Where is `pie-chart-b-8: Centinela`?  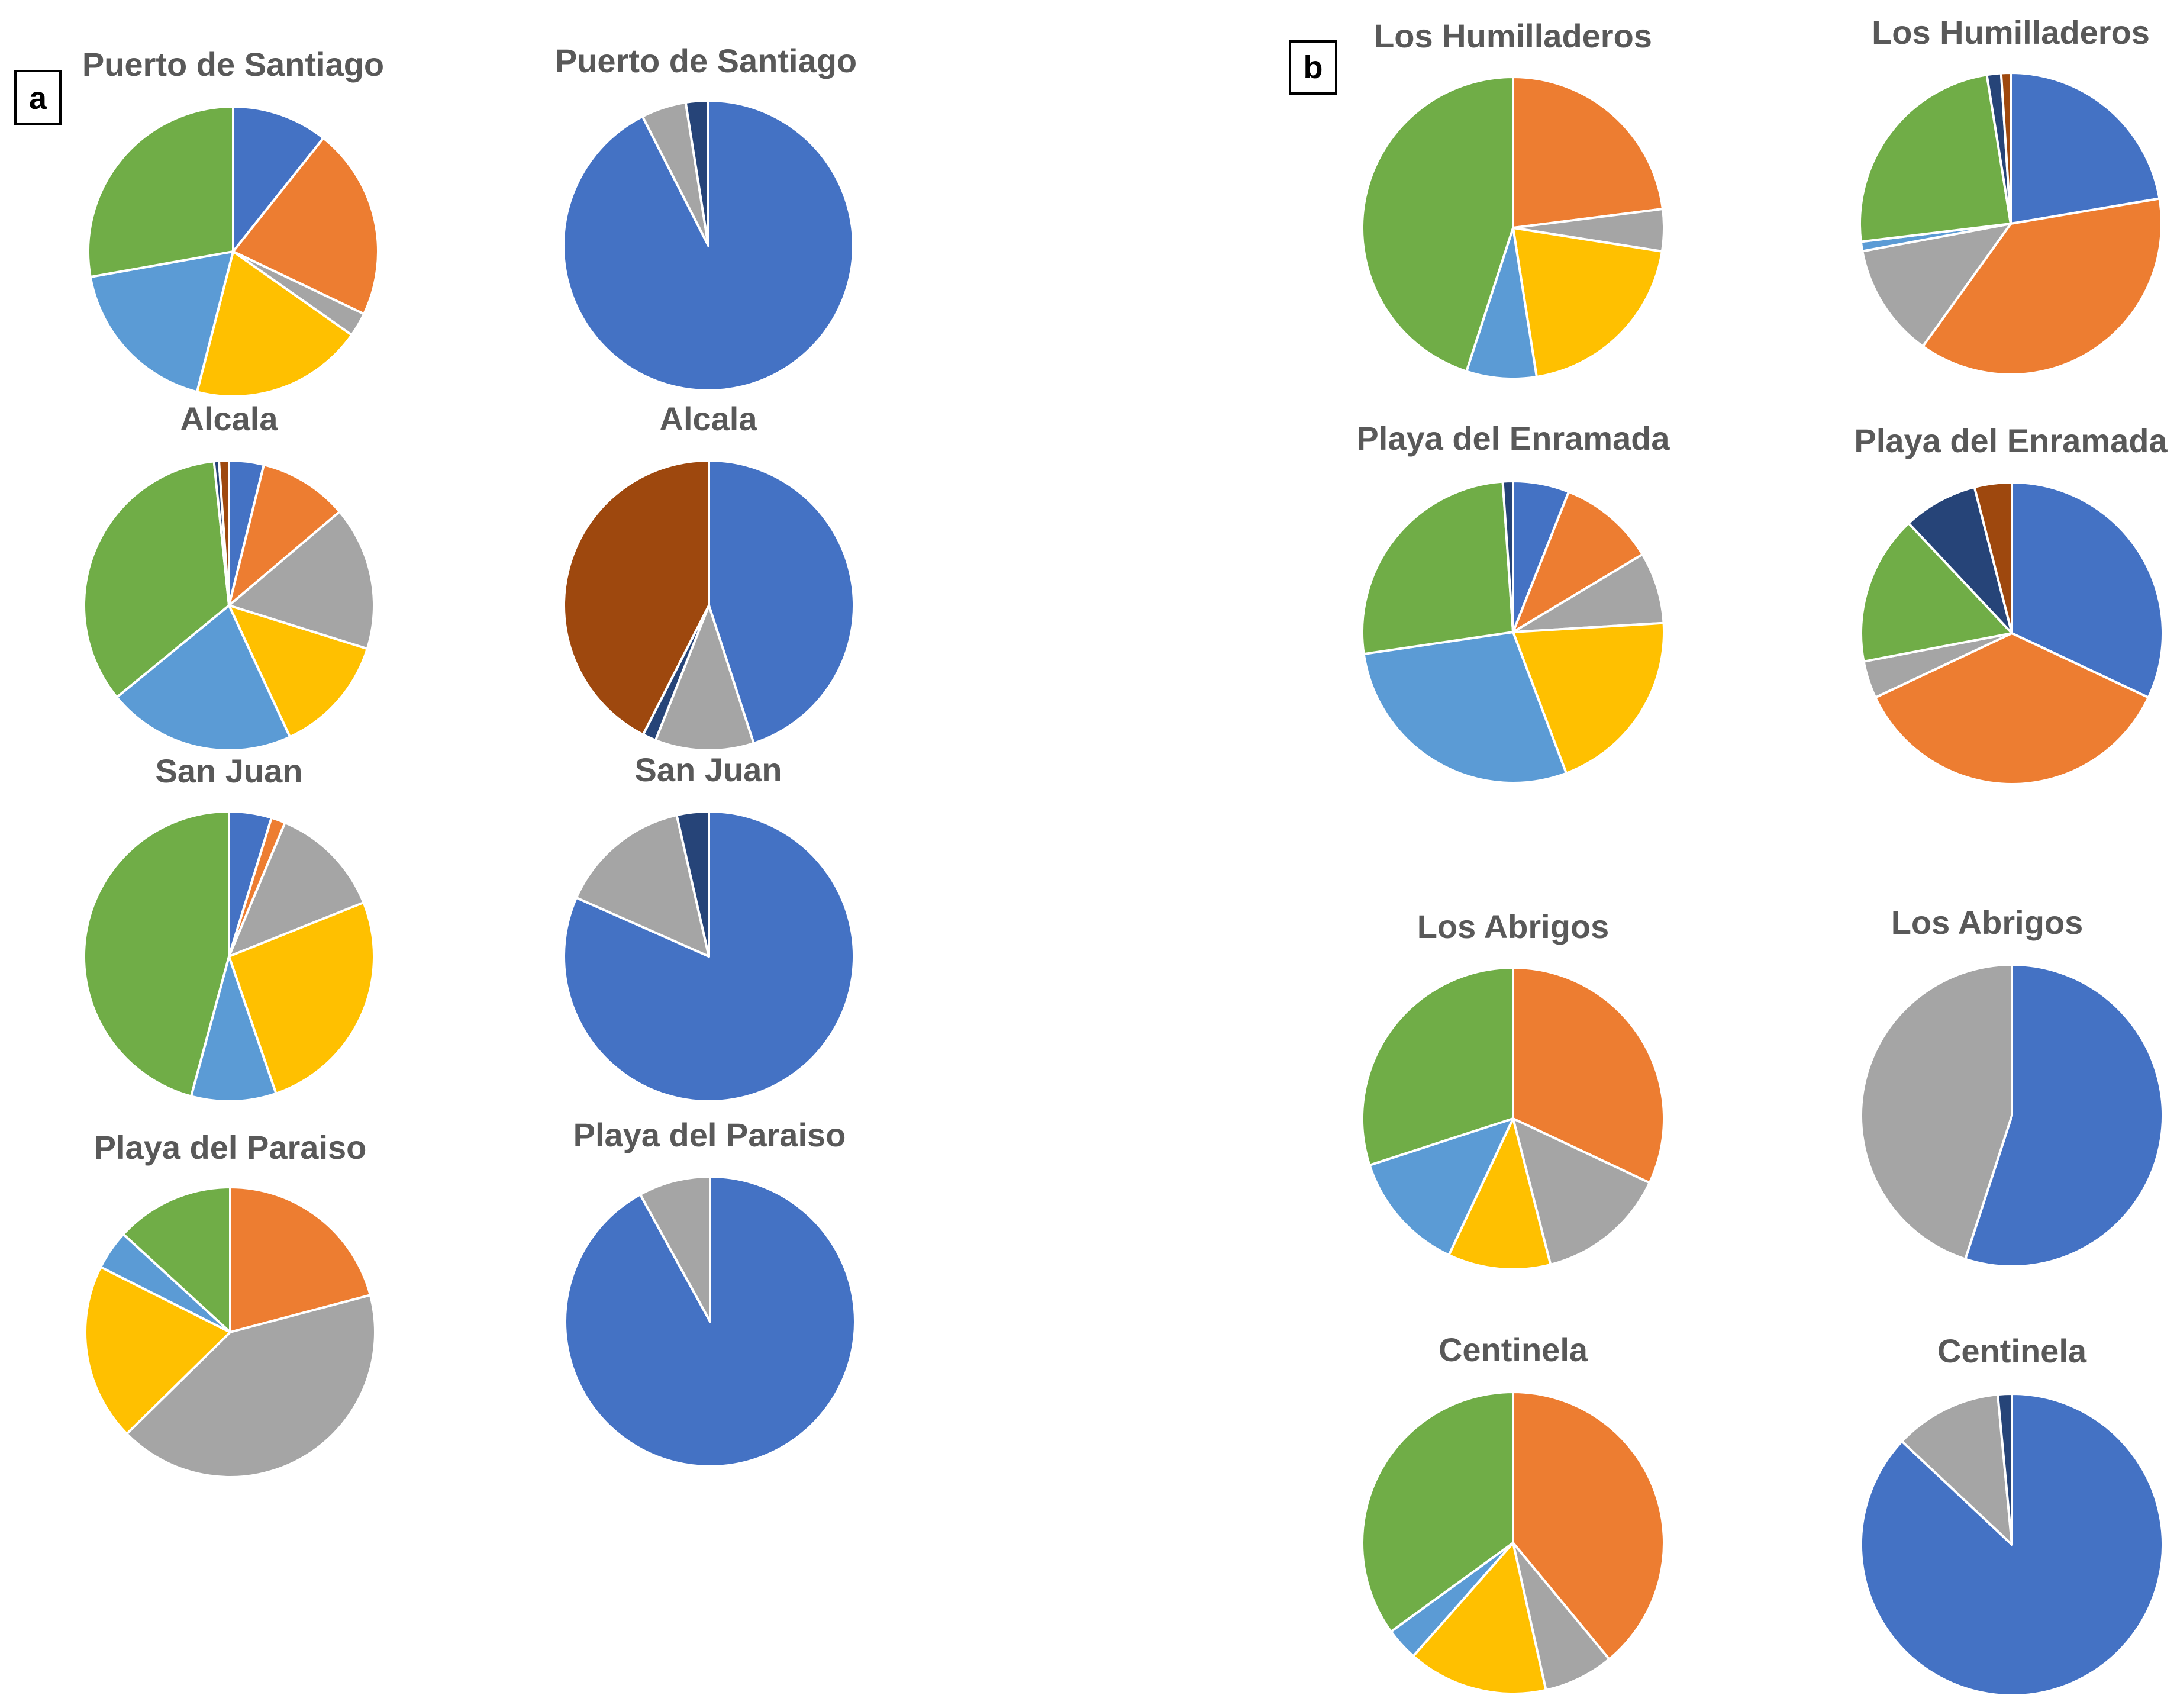
pie-chart-b-8: Centinela is located at coordinates (2012, 1514).